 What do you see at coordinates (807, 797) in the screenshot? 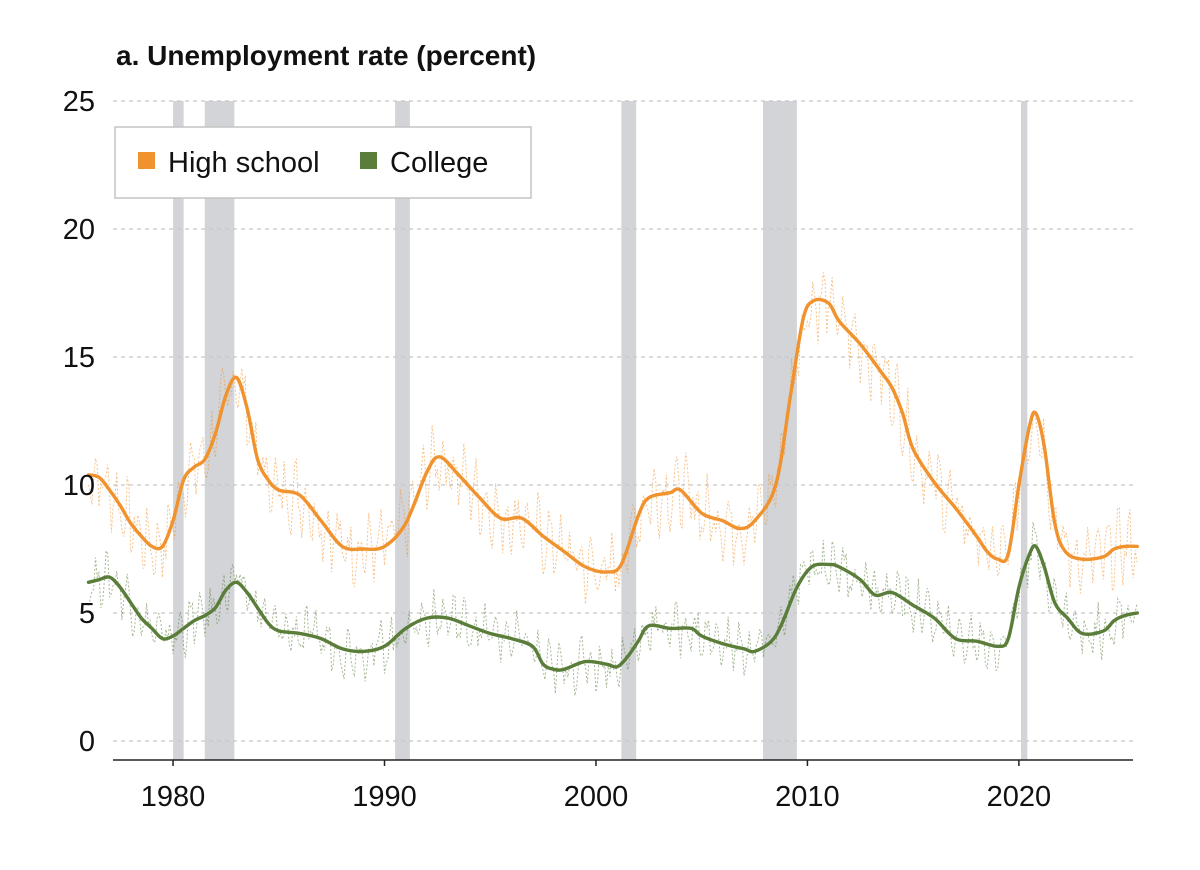
I see `x-tick-label-2010: 2010` at bounding box center [807, 797].